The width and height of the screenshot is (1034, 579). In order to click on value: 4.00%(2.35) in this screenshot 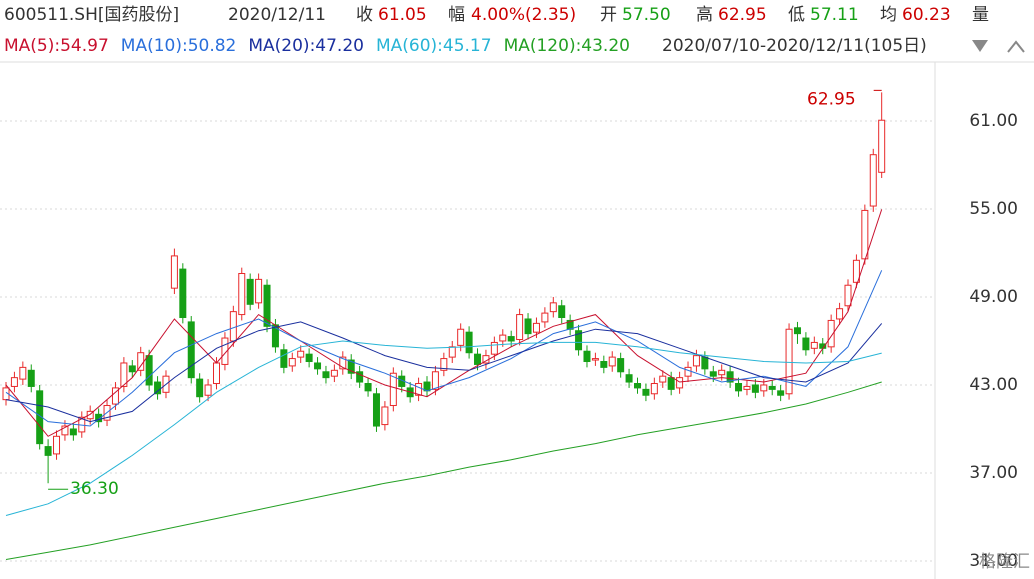, I will do `click(523, 15)`.